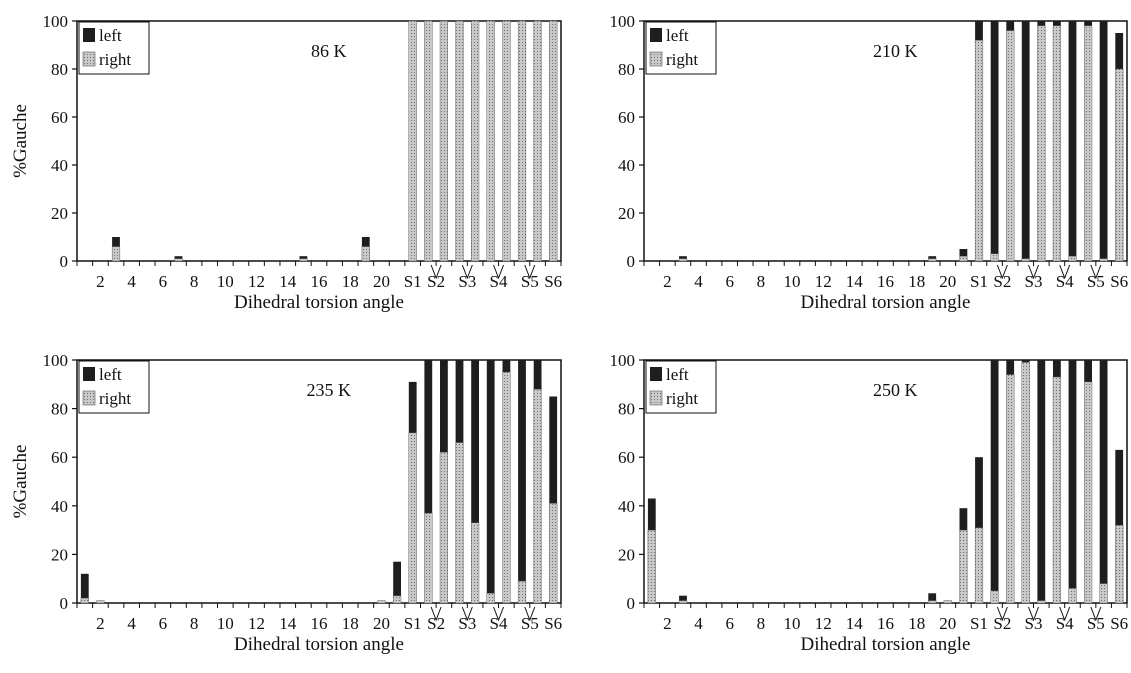 The height and width of the screenshot is (673, 1131). I want to click on x-tick-label: S5, so click(1096, 623).